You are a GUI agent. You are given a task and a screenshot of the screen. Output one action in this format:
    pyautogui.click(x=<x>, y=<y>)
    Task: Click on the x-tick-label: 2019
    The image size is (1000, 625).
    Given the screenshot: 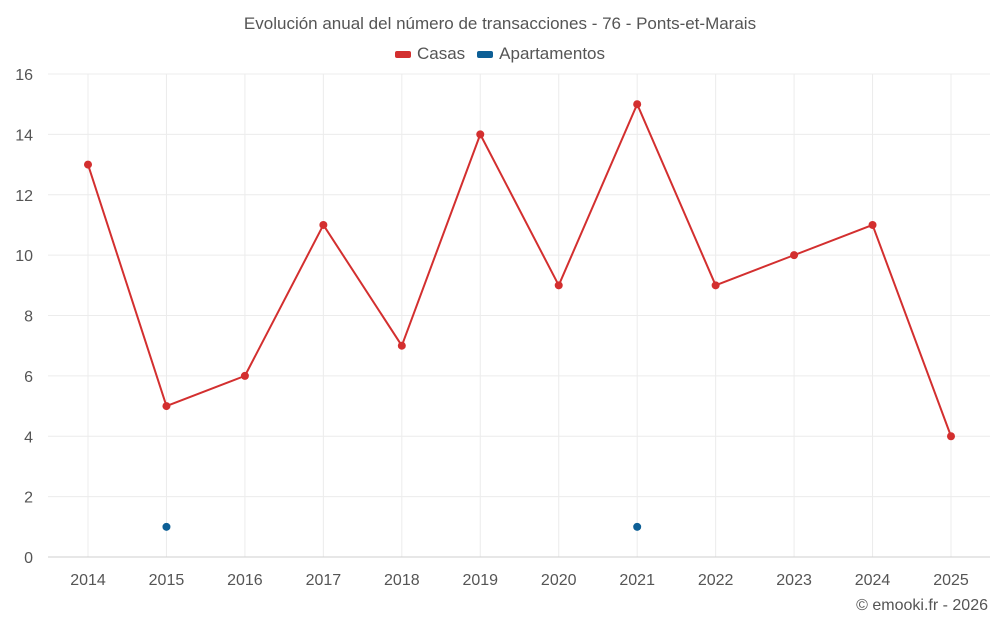 What is the action you would take?
    pyautogui.click(x=480, y=580)
    